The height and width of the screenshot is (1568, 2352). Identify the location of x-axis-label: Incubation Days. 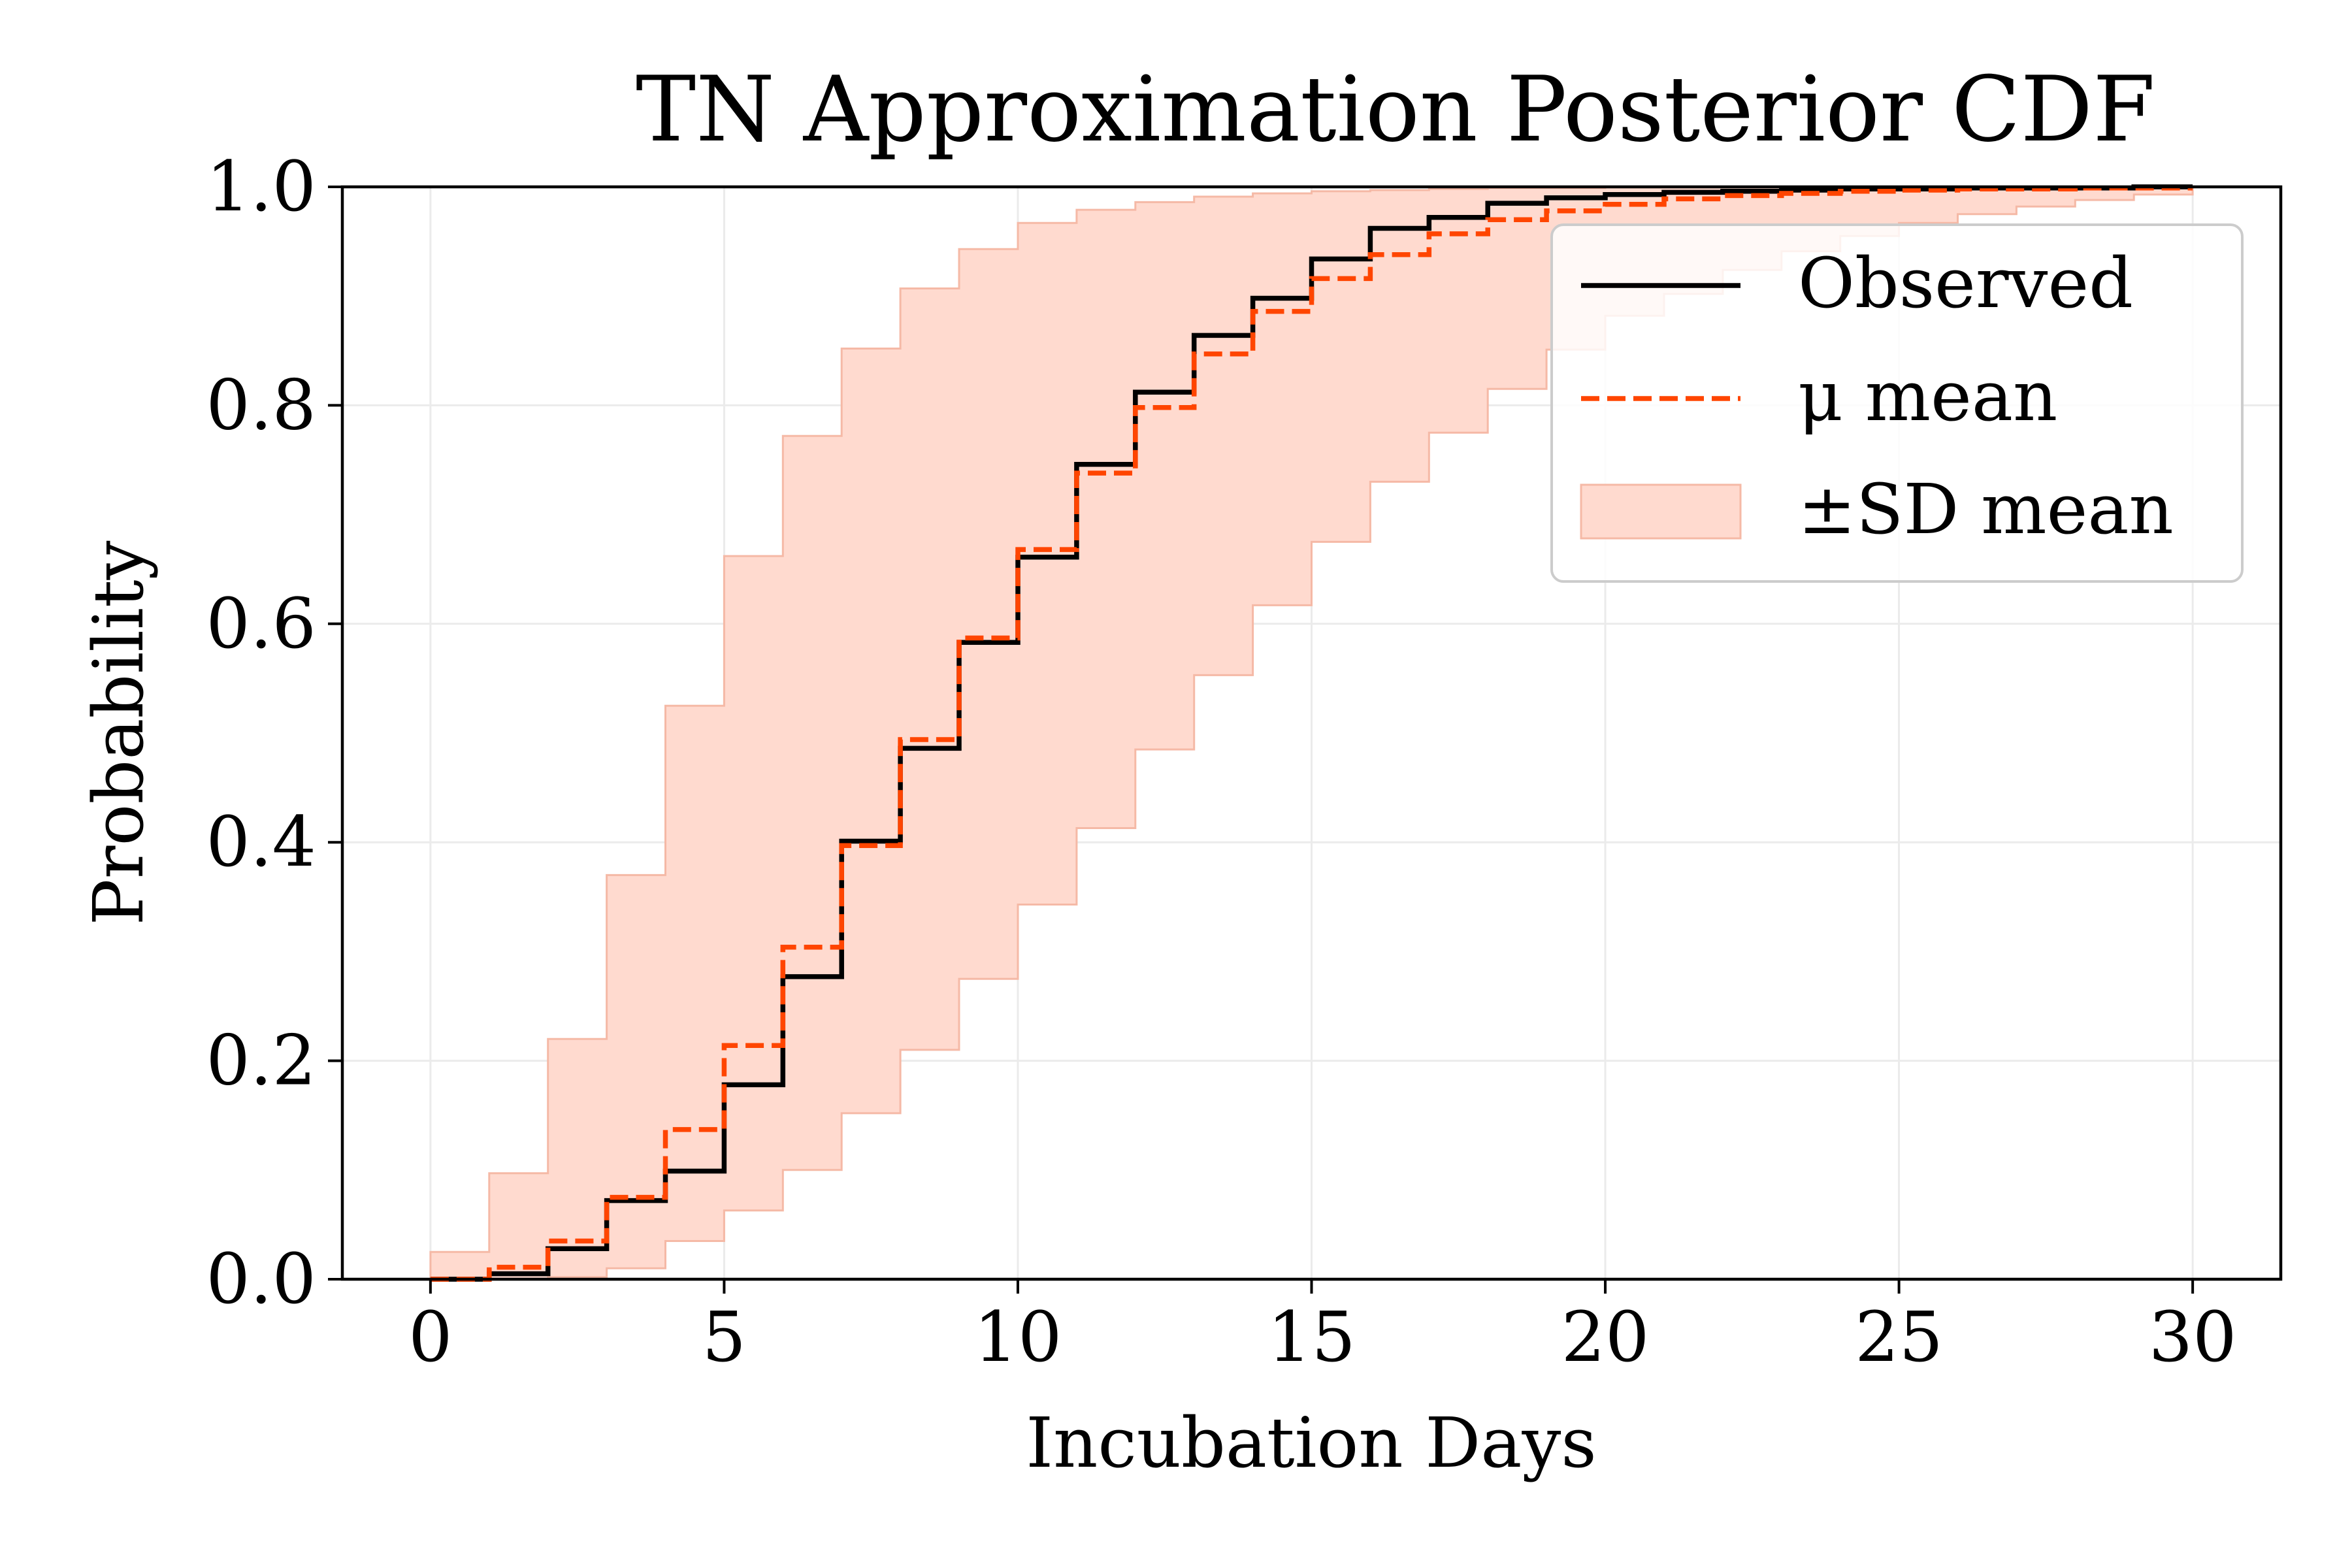
(1311, 1443).